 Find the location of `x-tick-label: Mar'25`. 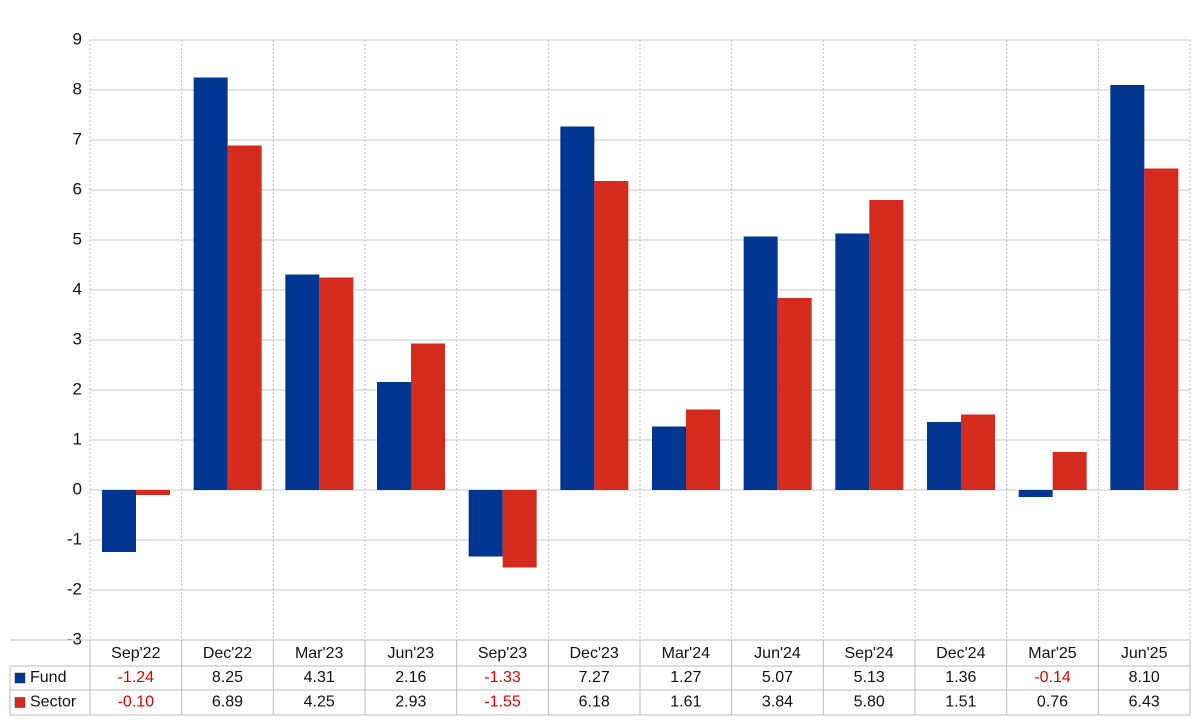

x-tick-label: Mar'25 is located at coordinates (1052, 653).